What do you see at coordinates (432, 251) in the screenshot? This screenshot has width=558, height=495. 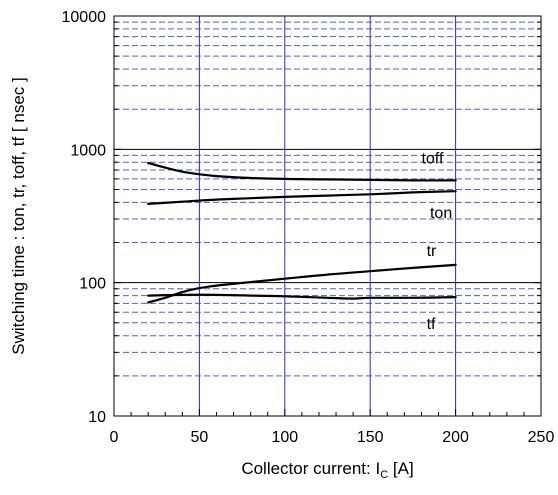 I see `annotation-tr: tr` at bounding box center [432, 251].